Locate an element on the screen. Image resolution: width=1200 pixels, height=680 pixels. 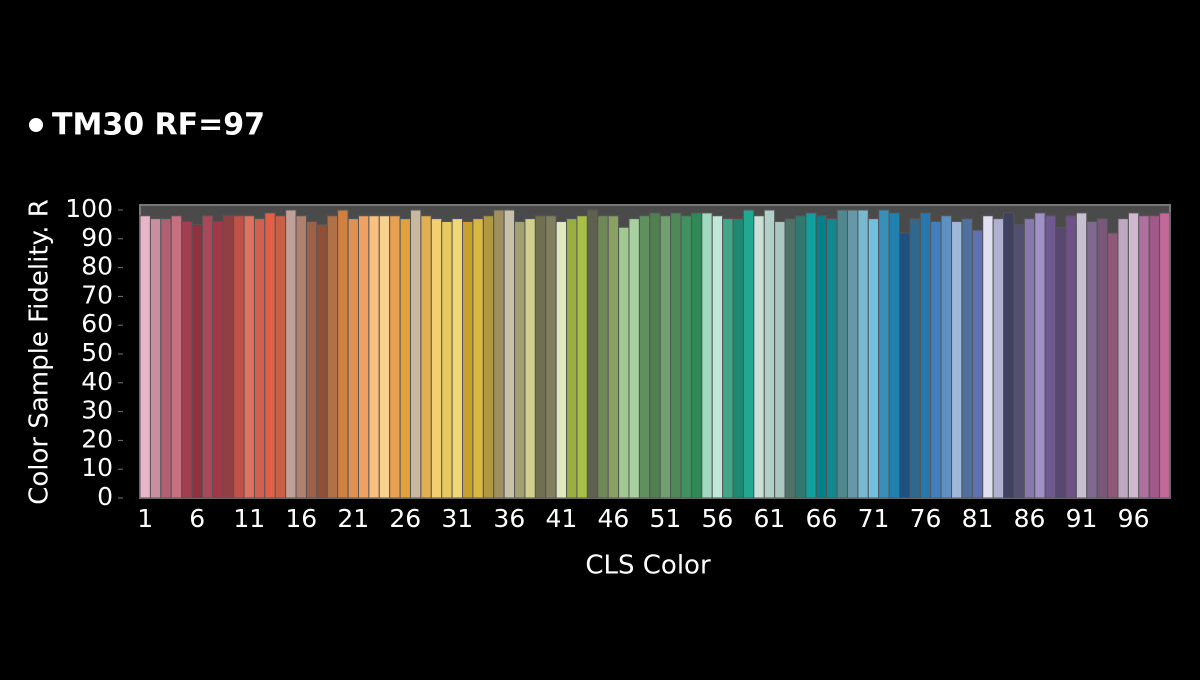
x-axis-label: CLS Color is located at coordinates (648, 566).